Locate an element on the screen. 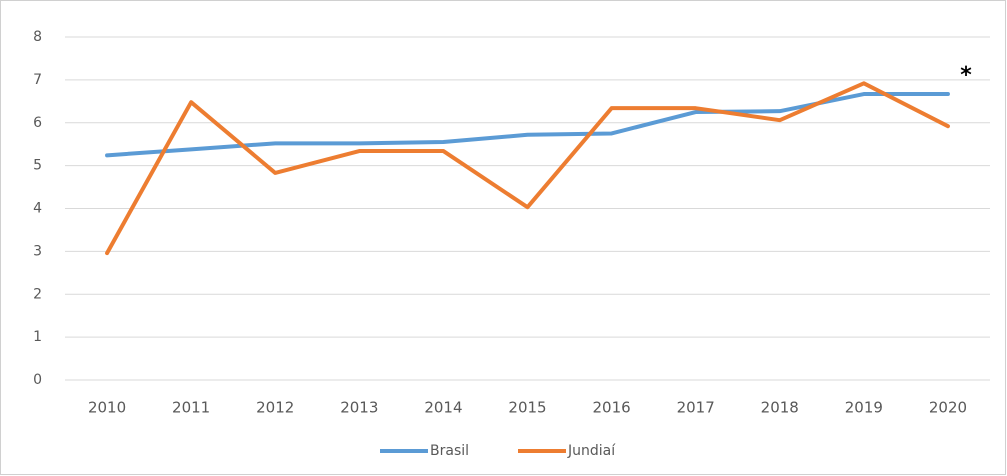 This screenshot has width=1007, height=476. x-tick-label: 2016 is located at coordinates (611, 408).